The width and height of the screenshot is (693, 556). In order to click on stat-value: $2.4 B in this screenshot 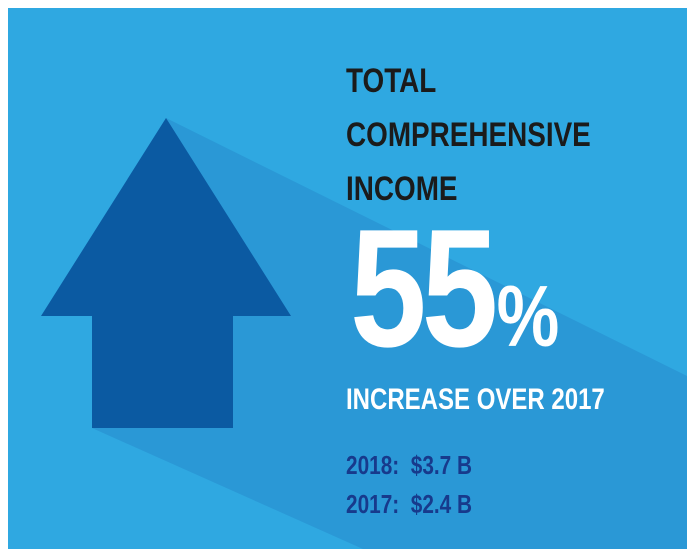, I will do `click(441, 504)`.